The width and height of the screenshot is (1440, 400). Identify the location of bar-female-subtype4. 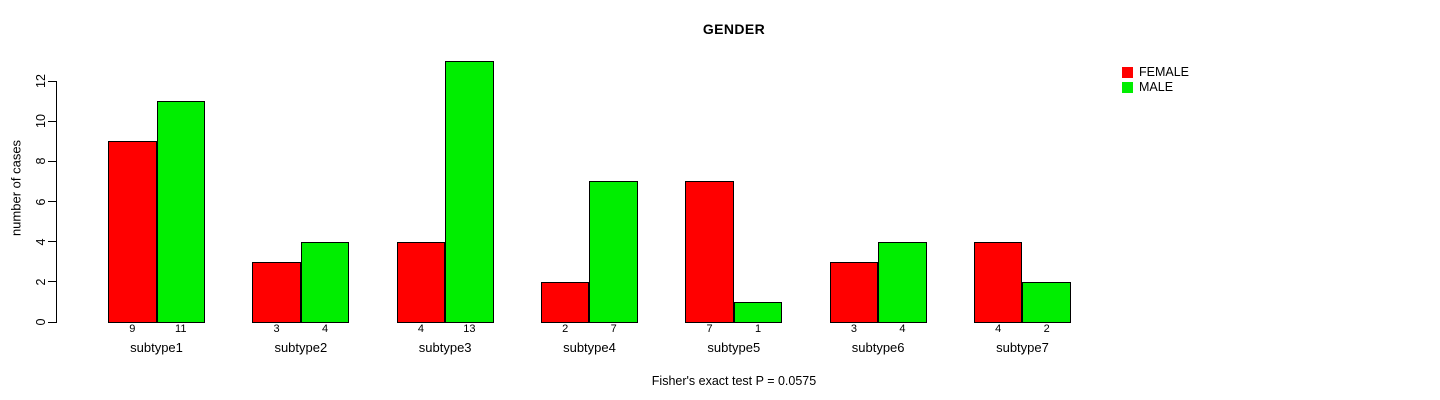
(565, 302).